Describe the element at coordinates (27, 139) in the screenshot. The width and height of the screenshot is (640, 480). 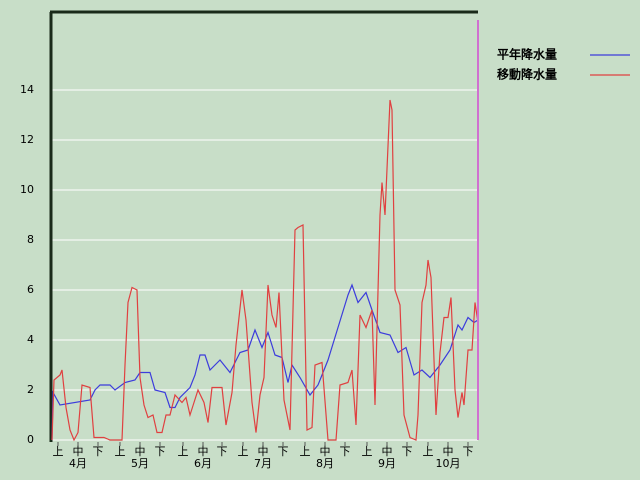
I see `y-tick-label: 12` at that location.